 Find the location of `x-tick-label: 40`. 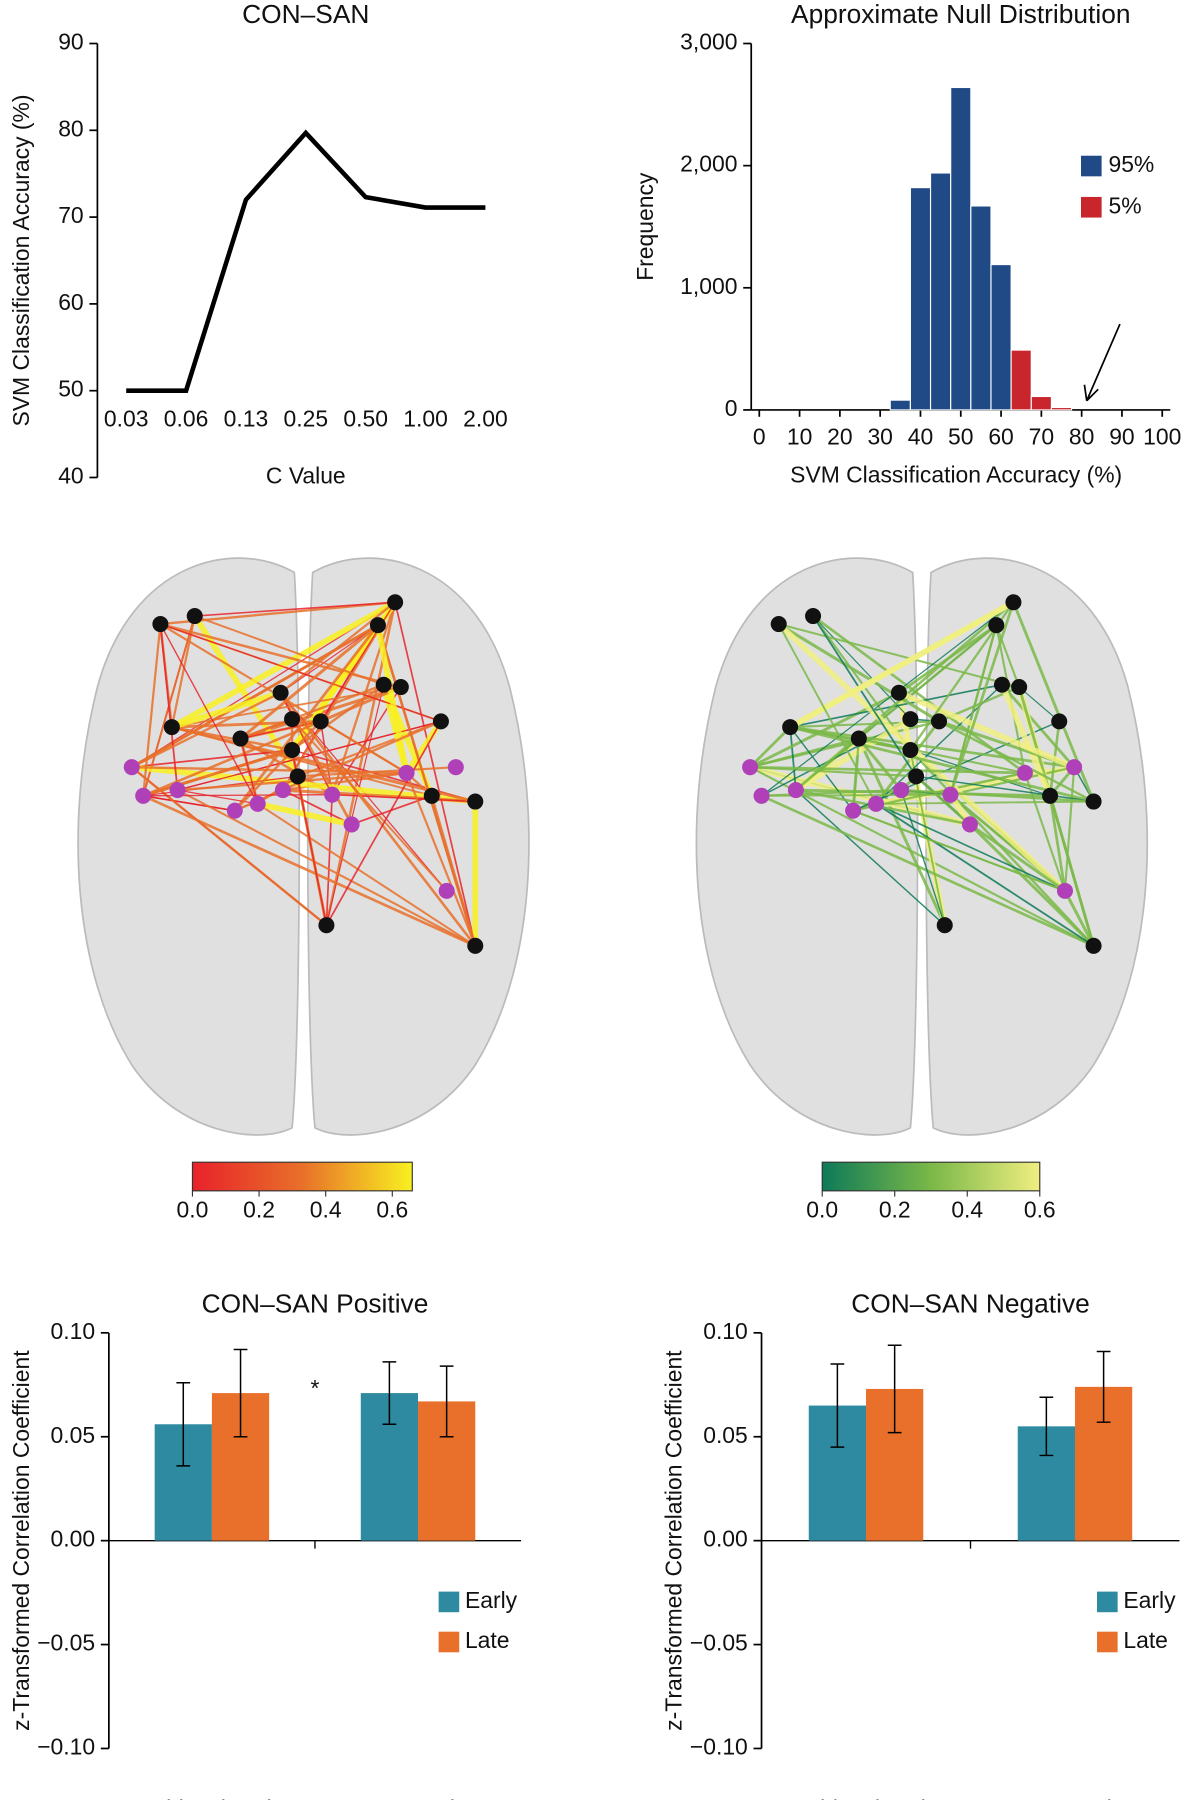

x-tick-label: 40 is located at coordinates (920, 437).